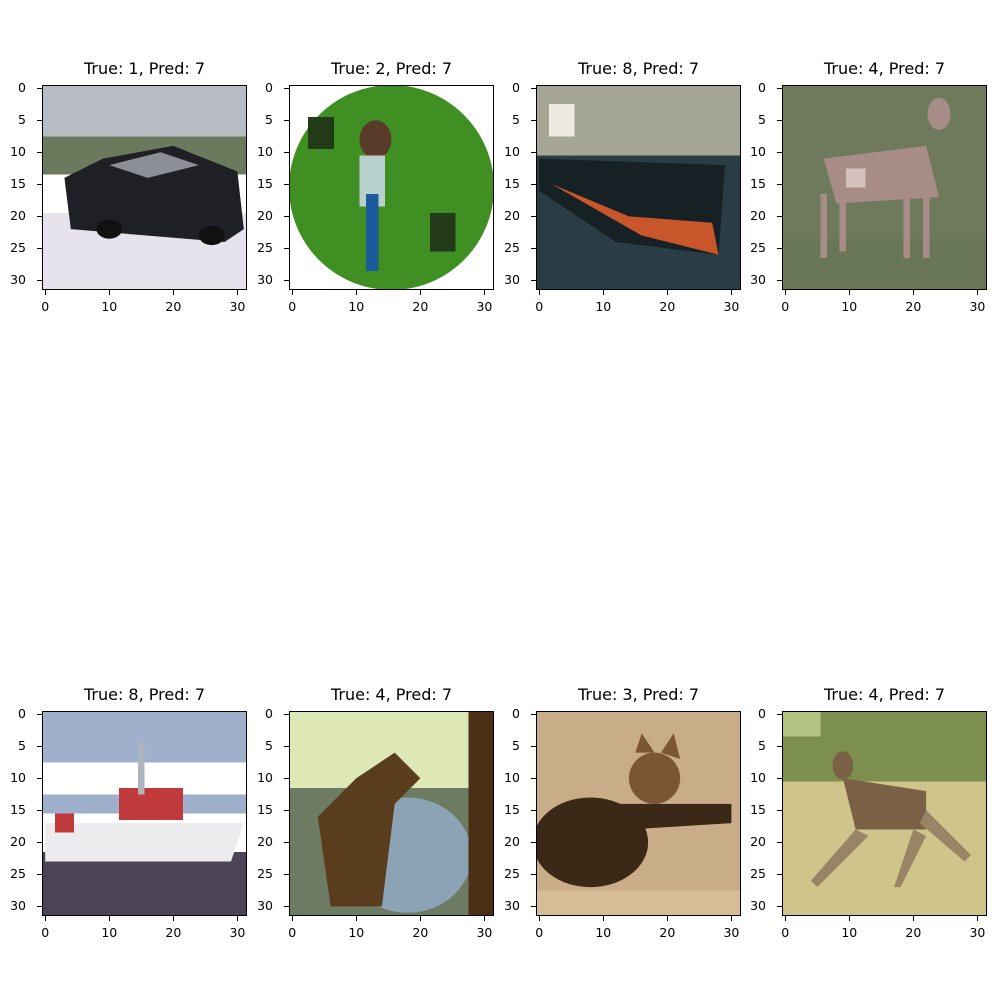  What do you see at coordinates (884, 804) in the screenshot?
I see `deer-body` at bounding box center [884, 804].